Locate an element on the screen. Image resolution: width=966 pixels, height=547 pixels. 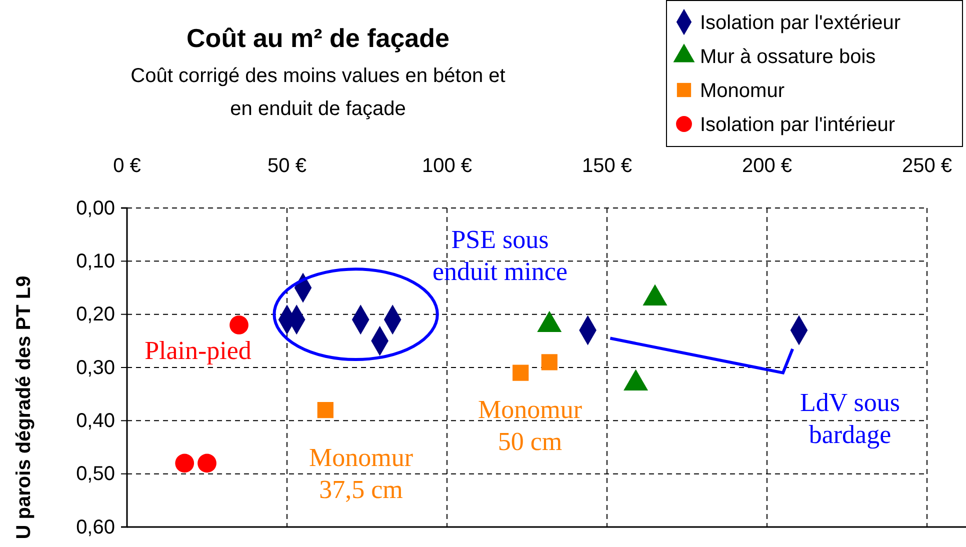
x-tick-label: 50 € is located at coordinates (287, 166).